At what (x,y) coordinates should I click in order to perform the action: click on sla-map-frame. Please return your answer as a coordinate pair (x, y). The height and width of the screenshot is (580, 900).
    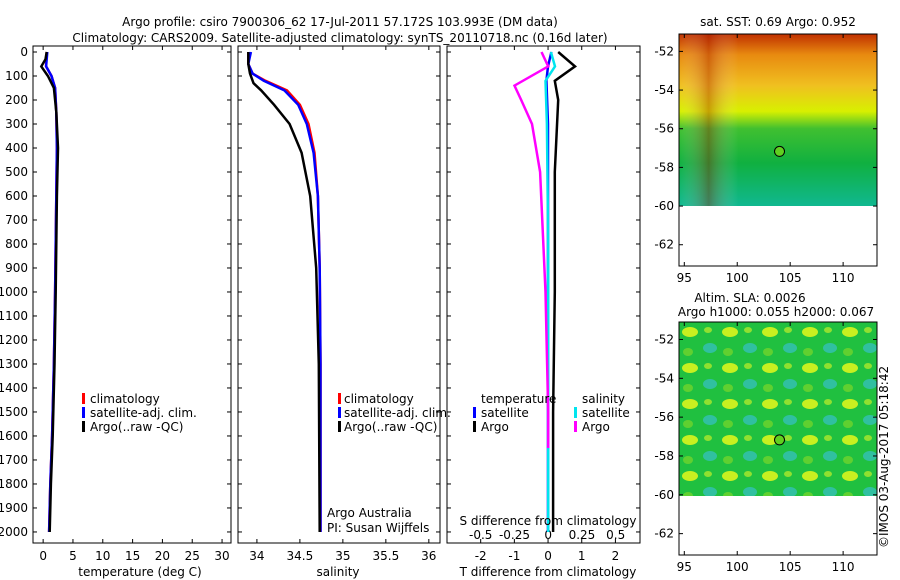
    Looking at the image, I should click on (778, 438).